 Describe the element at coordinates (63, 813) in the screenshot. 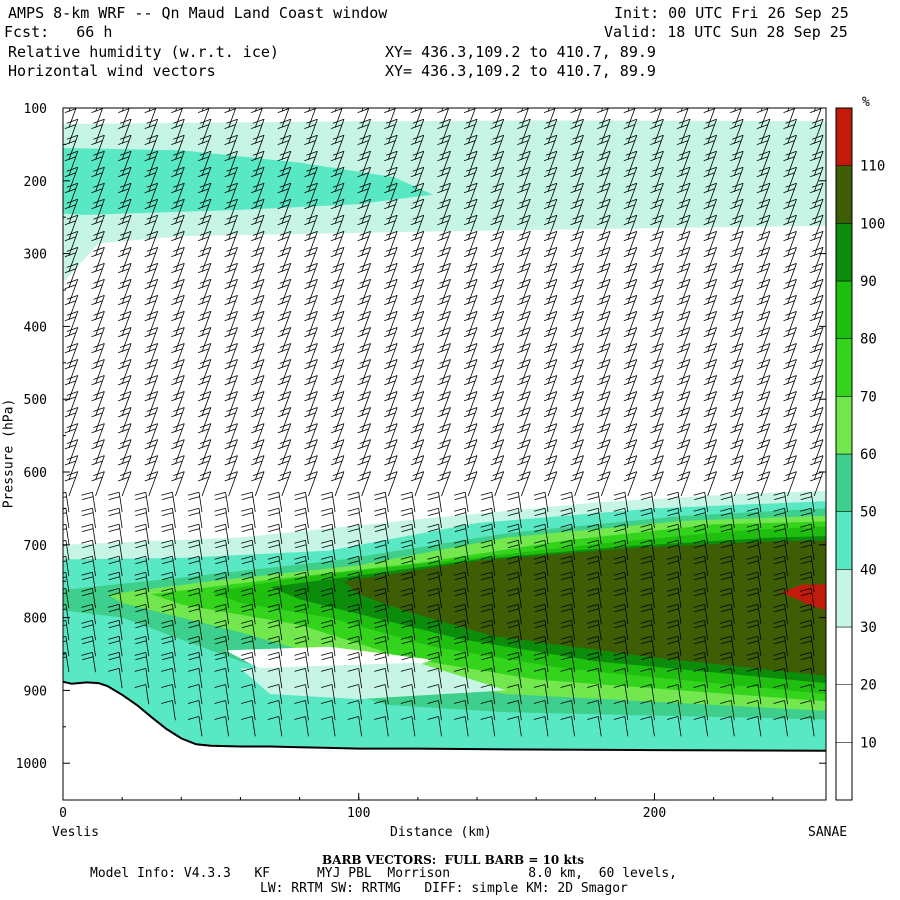

I see `x-tick-label: 0` at that location.